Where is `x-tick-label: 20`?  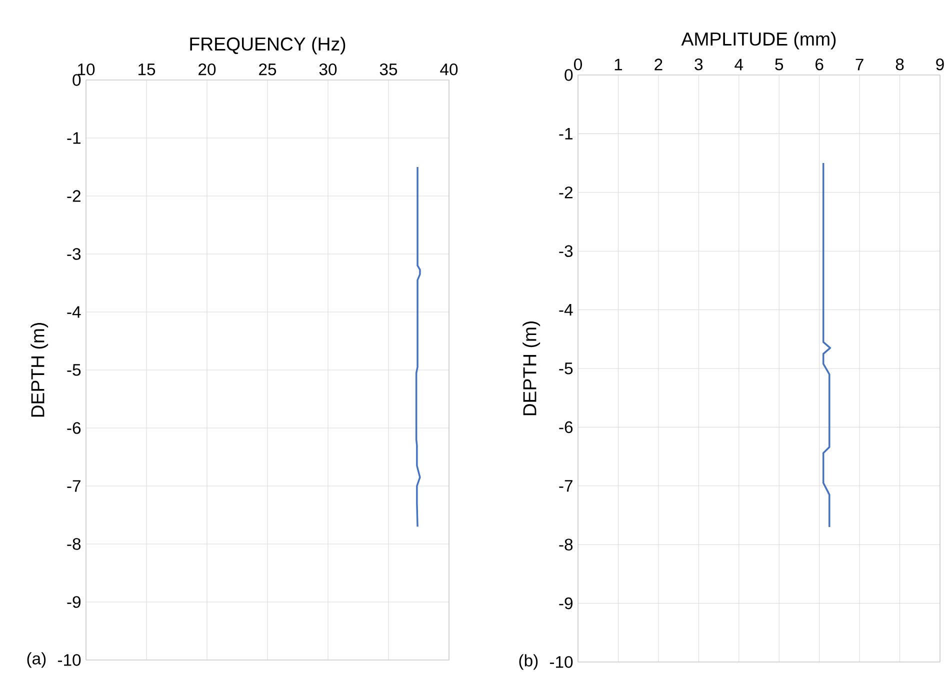
x-tick-label: 20 is located at coordinates (207, 69).